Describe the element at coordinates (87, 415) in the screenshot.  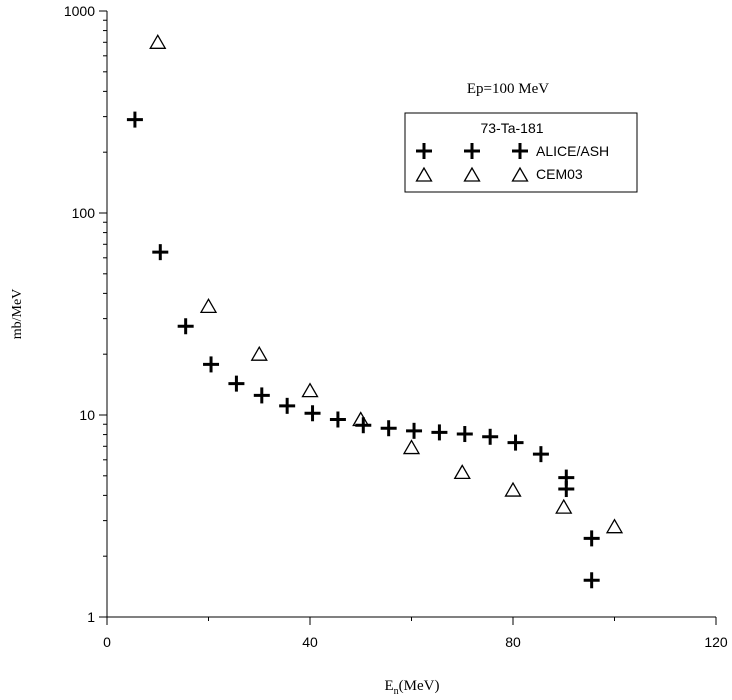
I see `y-tick-label: 10` at that location.